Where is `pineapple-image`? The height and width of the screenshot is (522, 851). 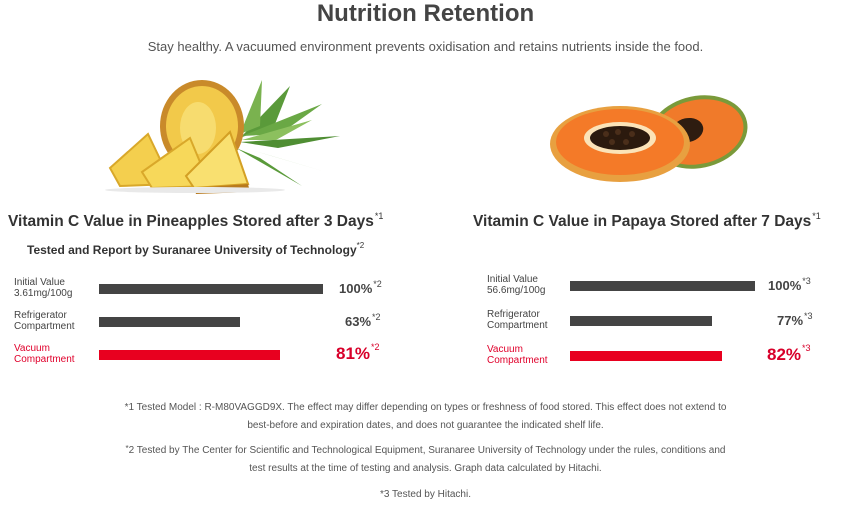
pineapple-image is located at coordinates (222, 137).